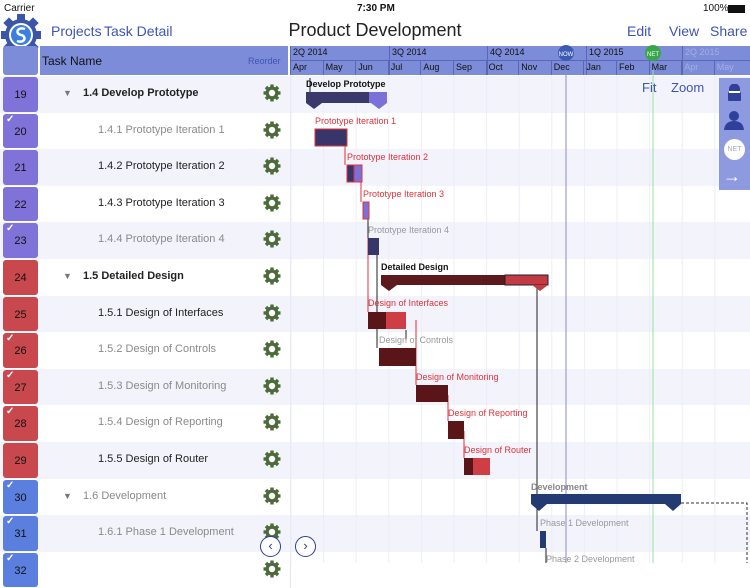  I want to click on task-row: 28 ✓ 1.5.4 Design of Reporting, so click(375, 423).